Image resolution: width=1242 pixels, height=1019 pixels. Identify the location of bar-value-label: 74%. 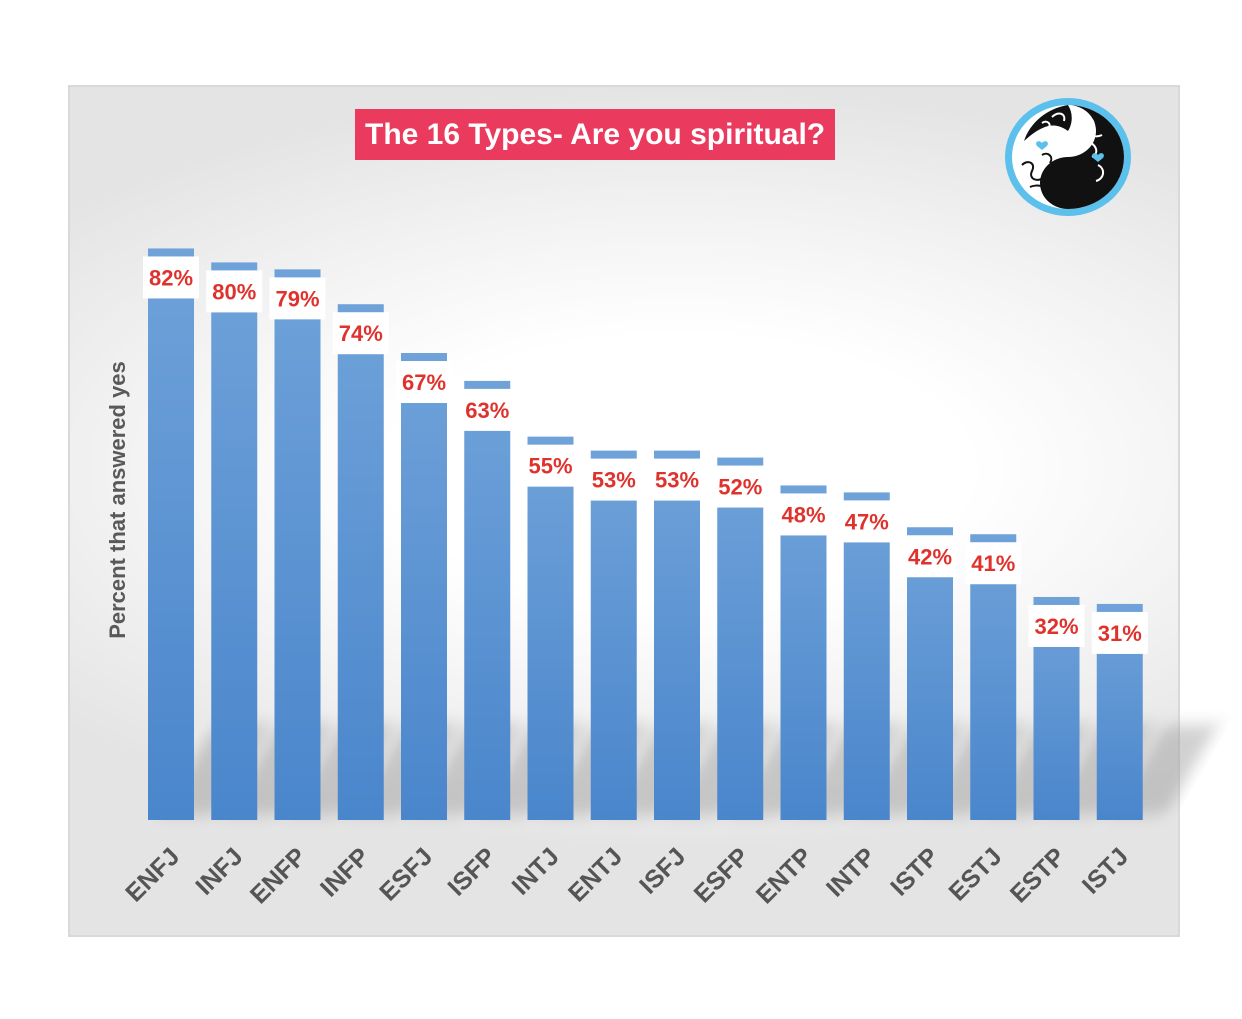
(361, 333).